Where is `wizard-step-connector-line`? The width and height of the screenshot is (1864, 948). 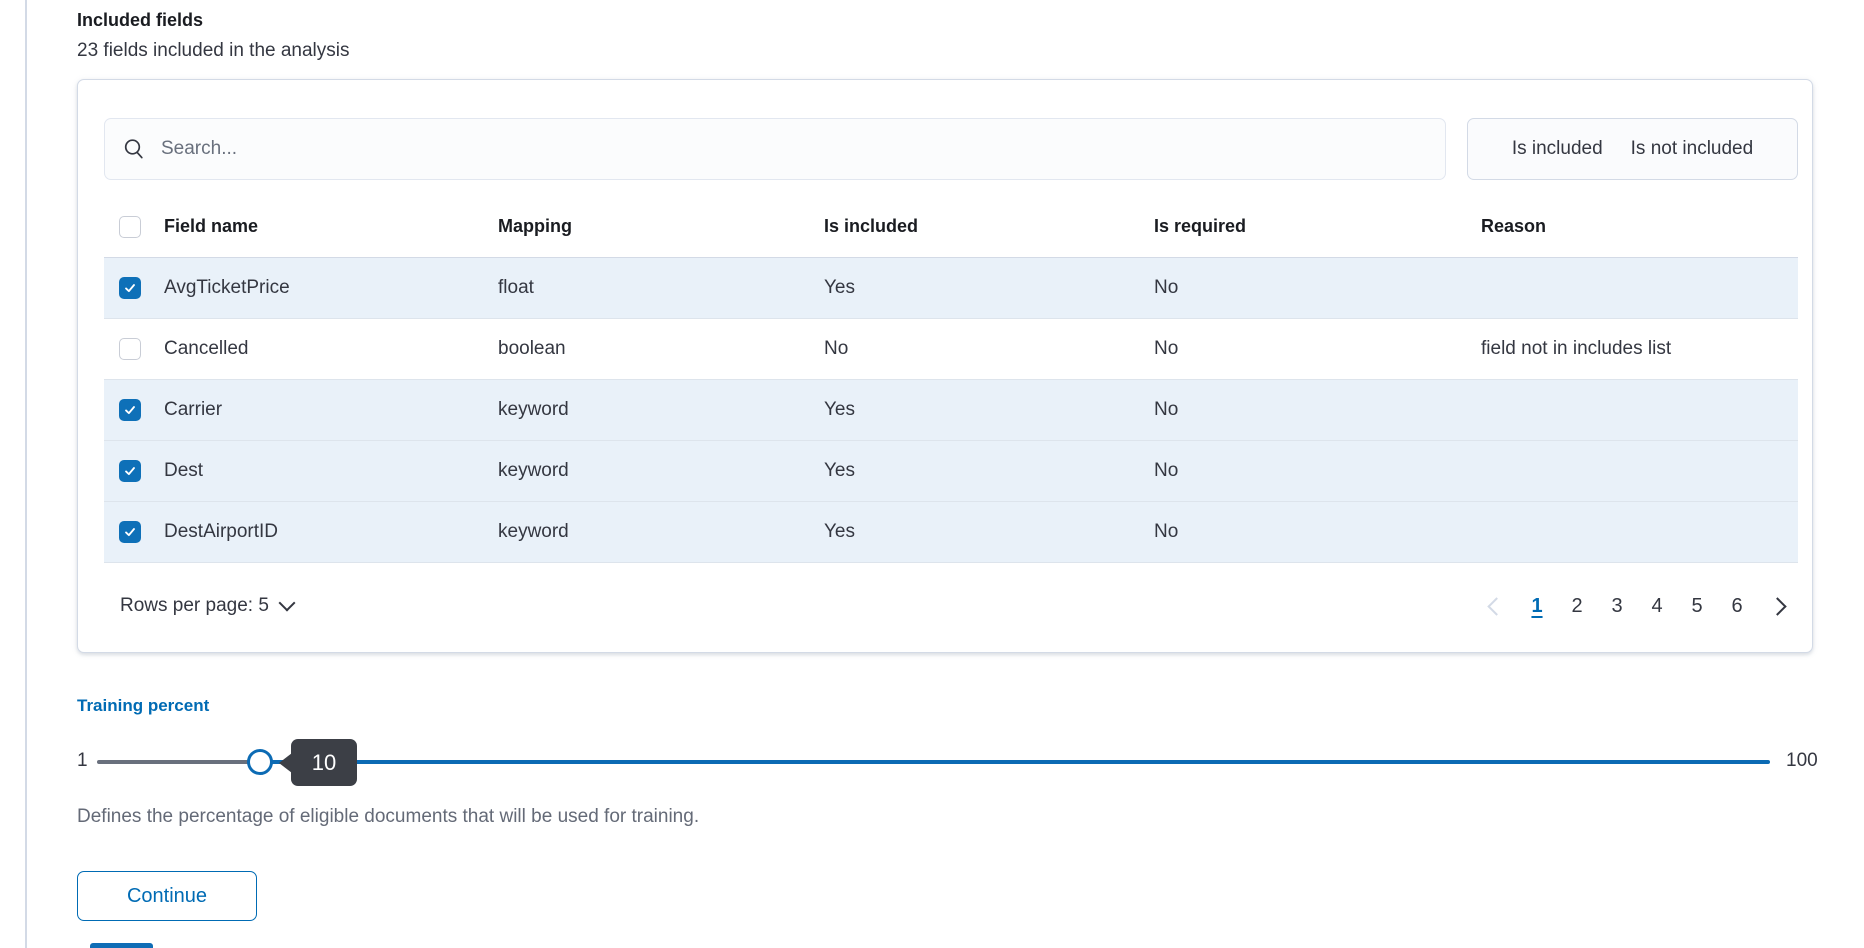 wizard-step-connector-line is located at coordinates (26, 474).